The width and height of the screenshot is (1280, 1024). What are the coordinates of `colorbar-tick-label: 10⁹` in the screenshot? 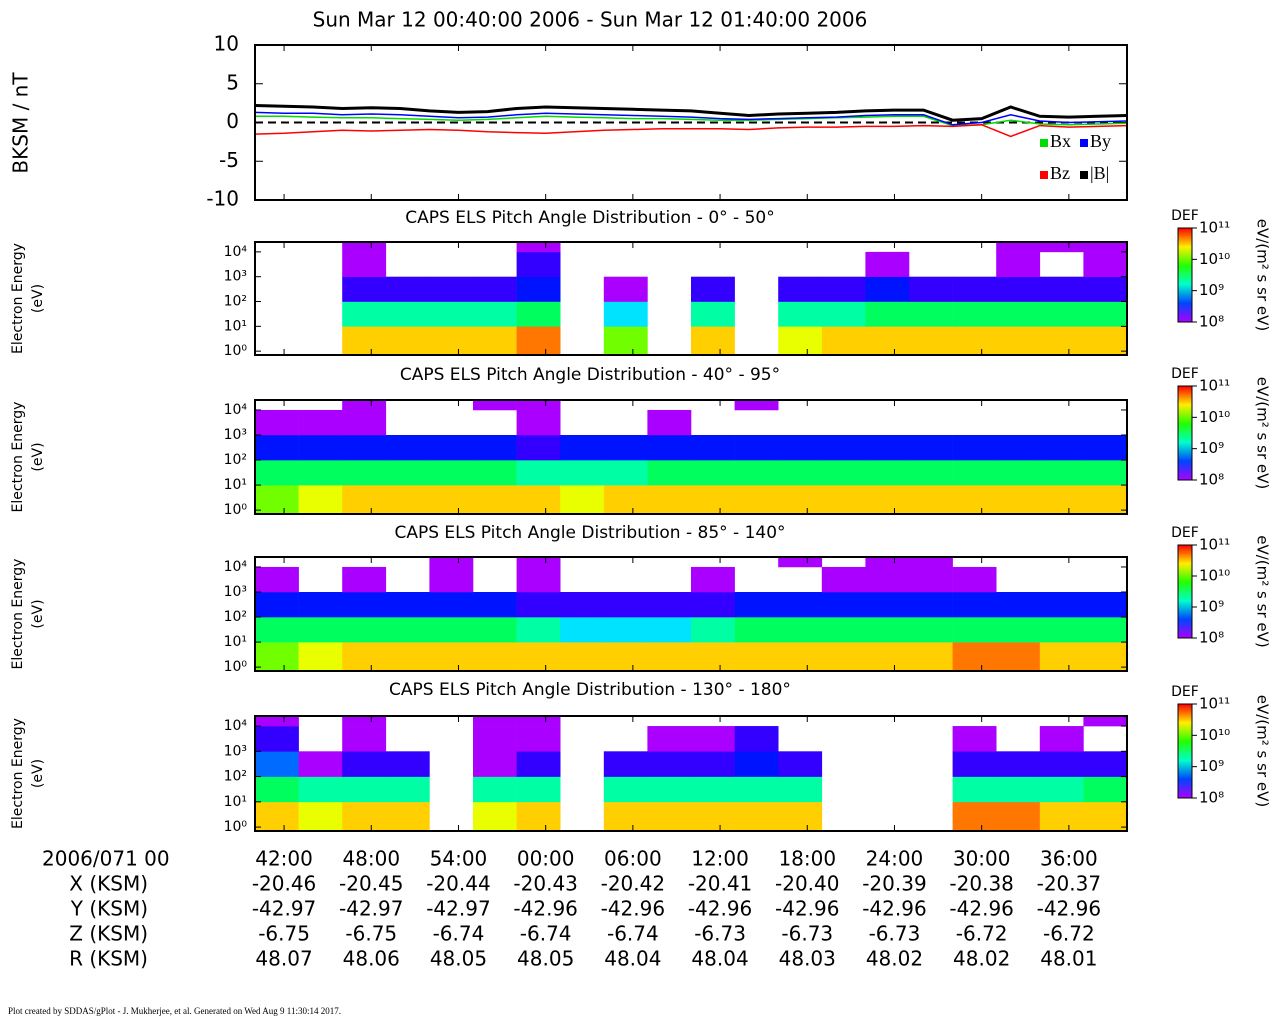 It's located at (1211, 607).